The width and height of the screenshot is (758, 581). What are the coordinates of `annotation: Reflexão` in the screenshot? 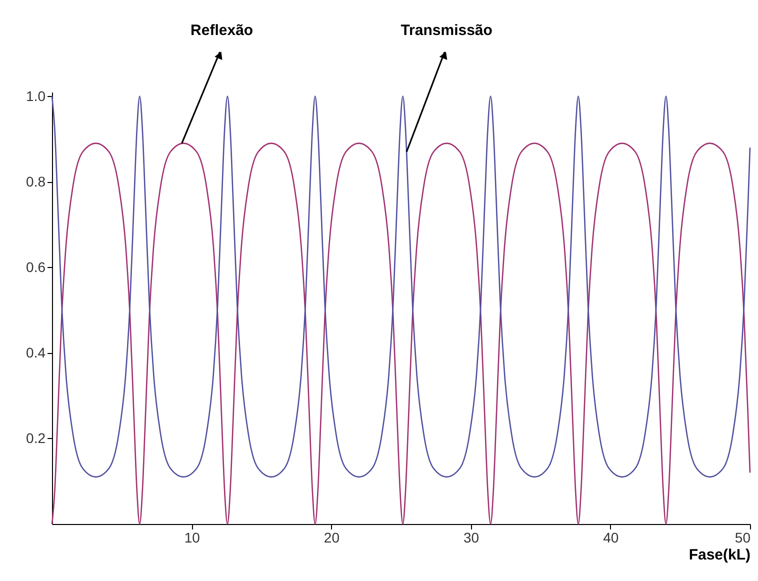 It's located at (222, 30).